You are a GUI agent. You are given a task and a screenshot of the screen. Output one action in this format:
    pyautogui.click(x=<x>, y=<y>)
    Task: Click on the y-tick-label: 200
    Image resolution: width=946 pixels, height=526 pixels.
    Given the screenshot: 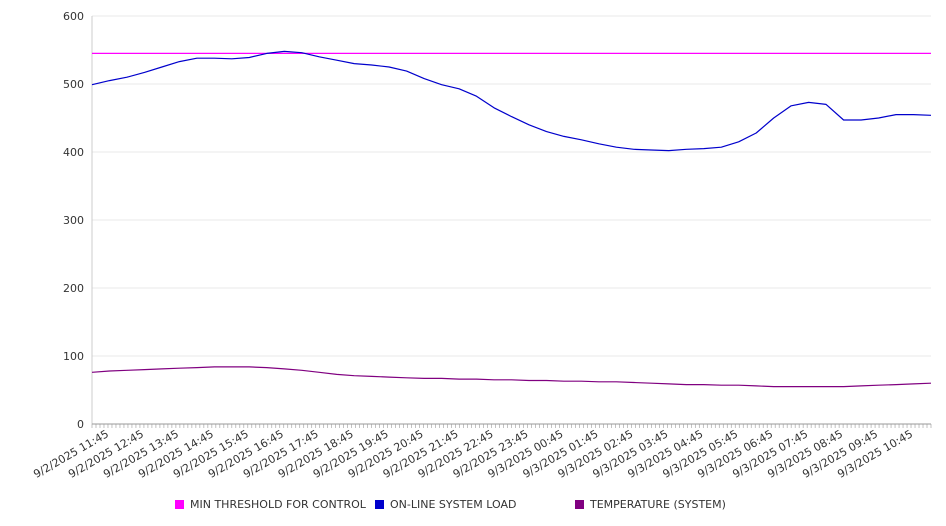 What is the action you would take?
    pyautogui.click(x=73, y=288)
    